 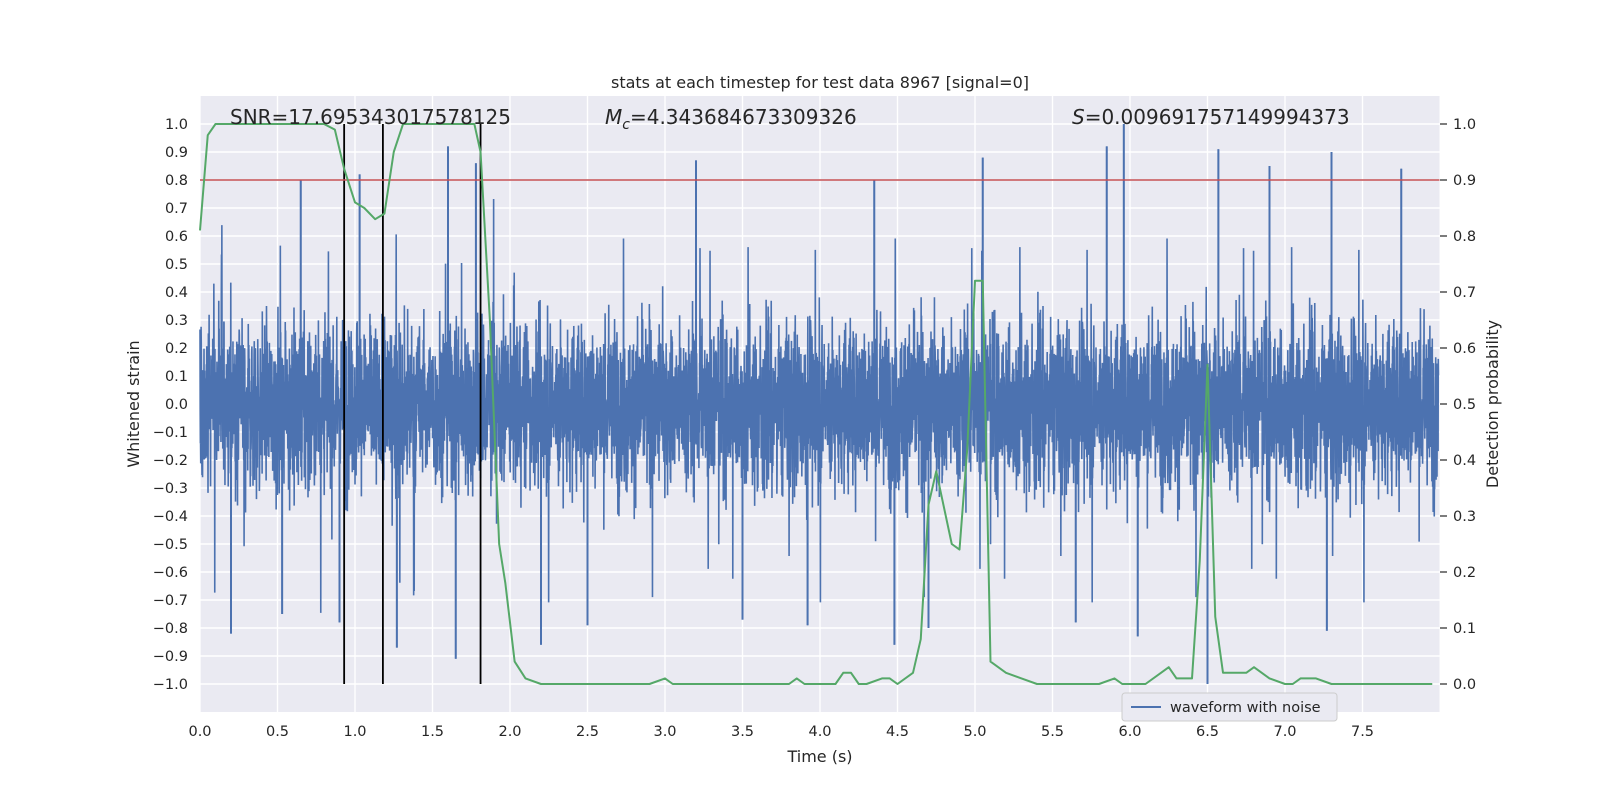 I want to click on x-tick-label-5: 2.5, so click(x=587, y=732).